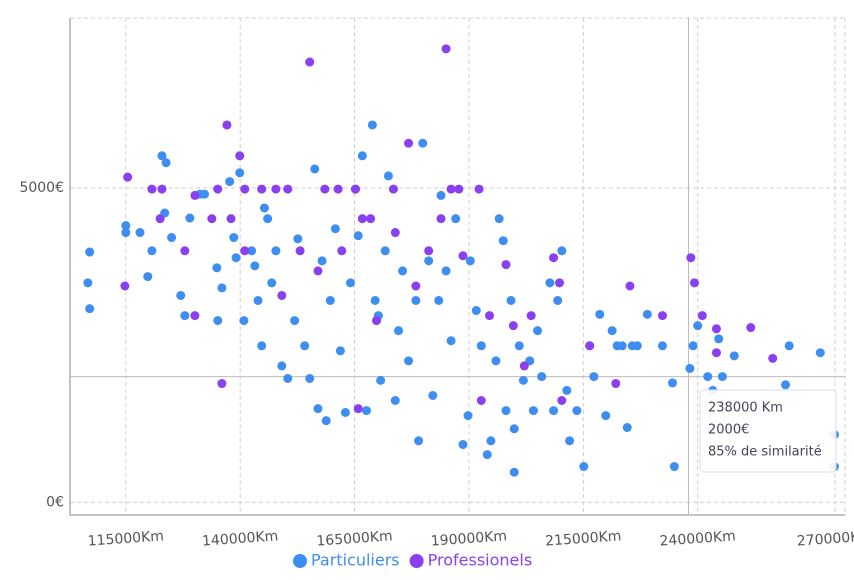  I want to click on tooltip-line: 238000 Km, so click(745, 408).